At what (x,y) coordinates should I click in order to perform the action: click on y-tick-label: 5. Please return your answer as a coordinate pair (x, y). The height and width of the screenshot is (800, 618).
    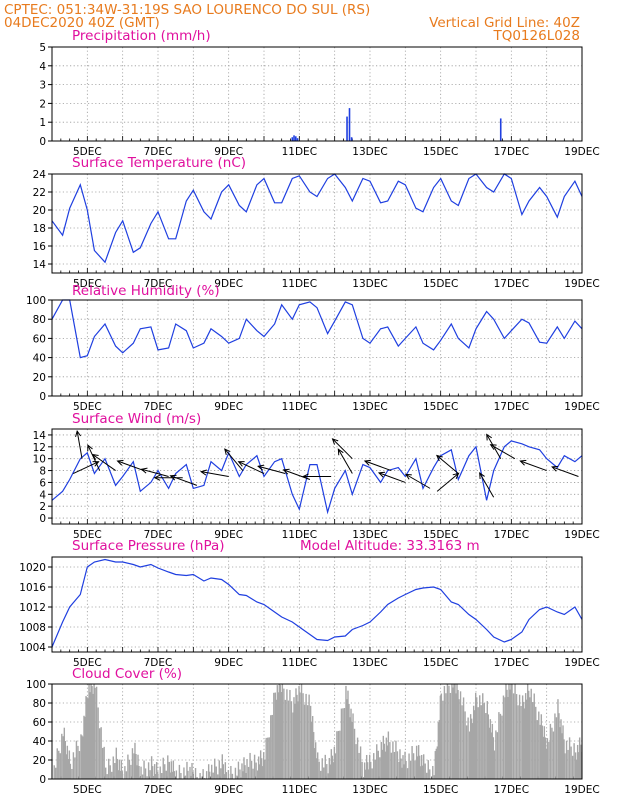
    Looking at the image, I should click on (42, 48).